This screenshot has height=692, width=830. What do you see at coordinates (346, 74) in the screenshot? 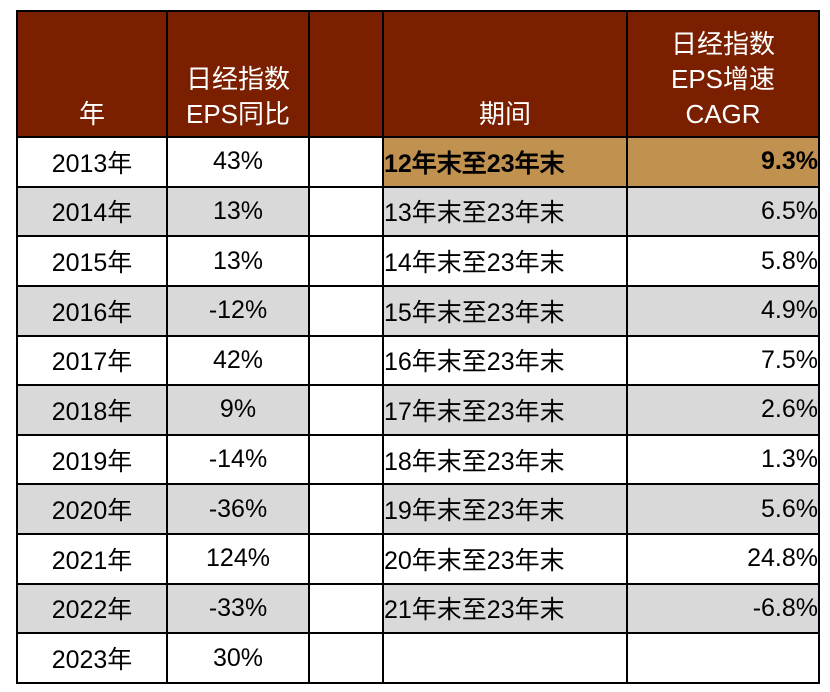
I see `gap-header` at bounding box center [346, 74].